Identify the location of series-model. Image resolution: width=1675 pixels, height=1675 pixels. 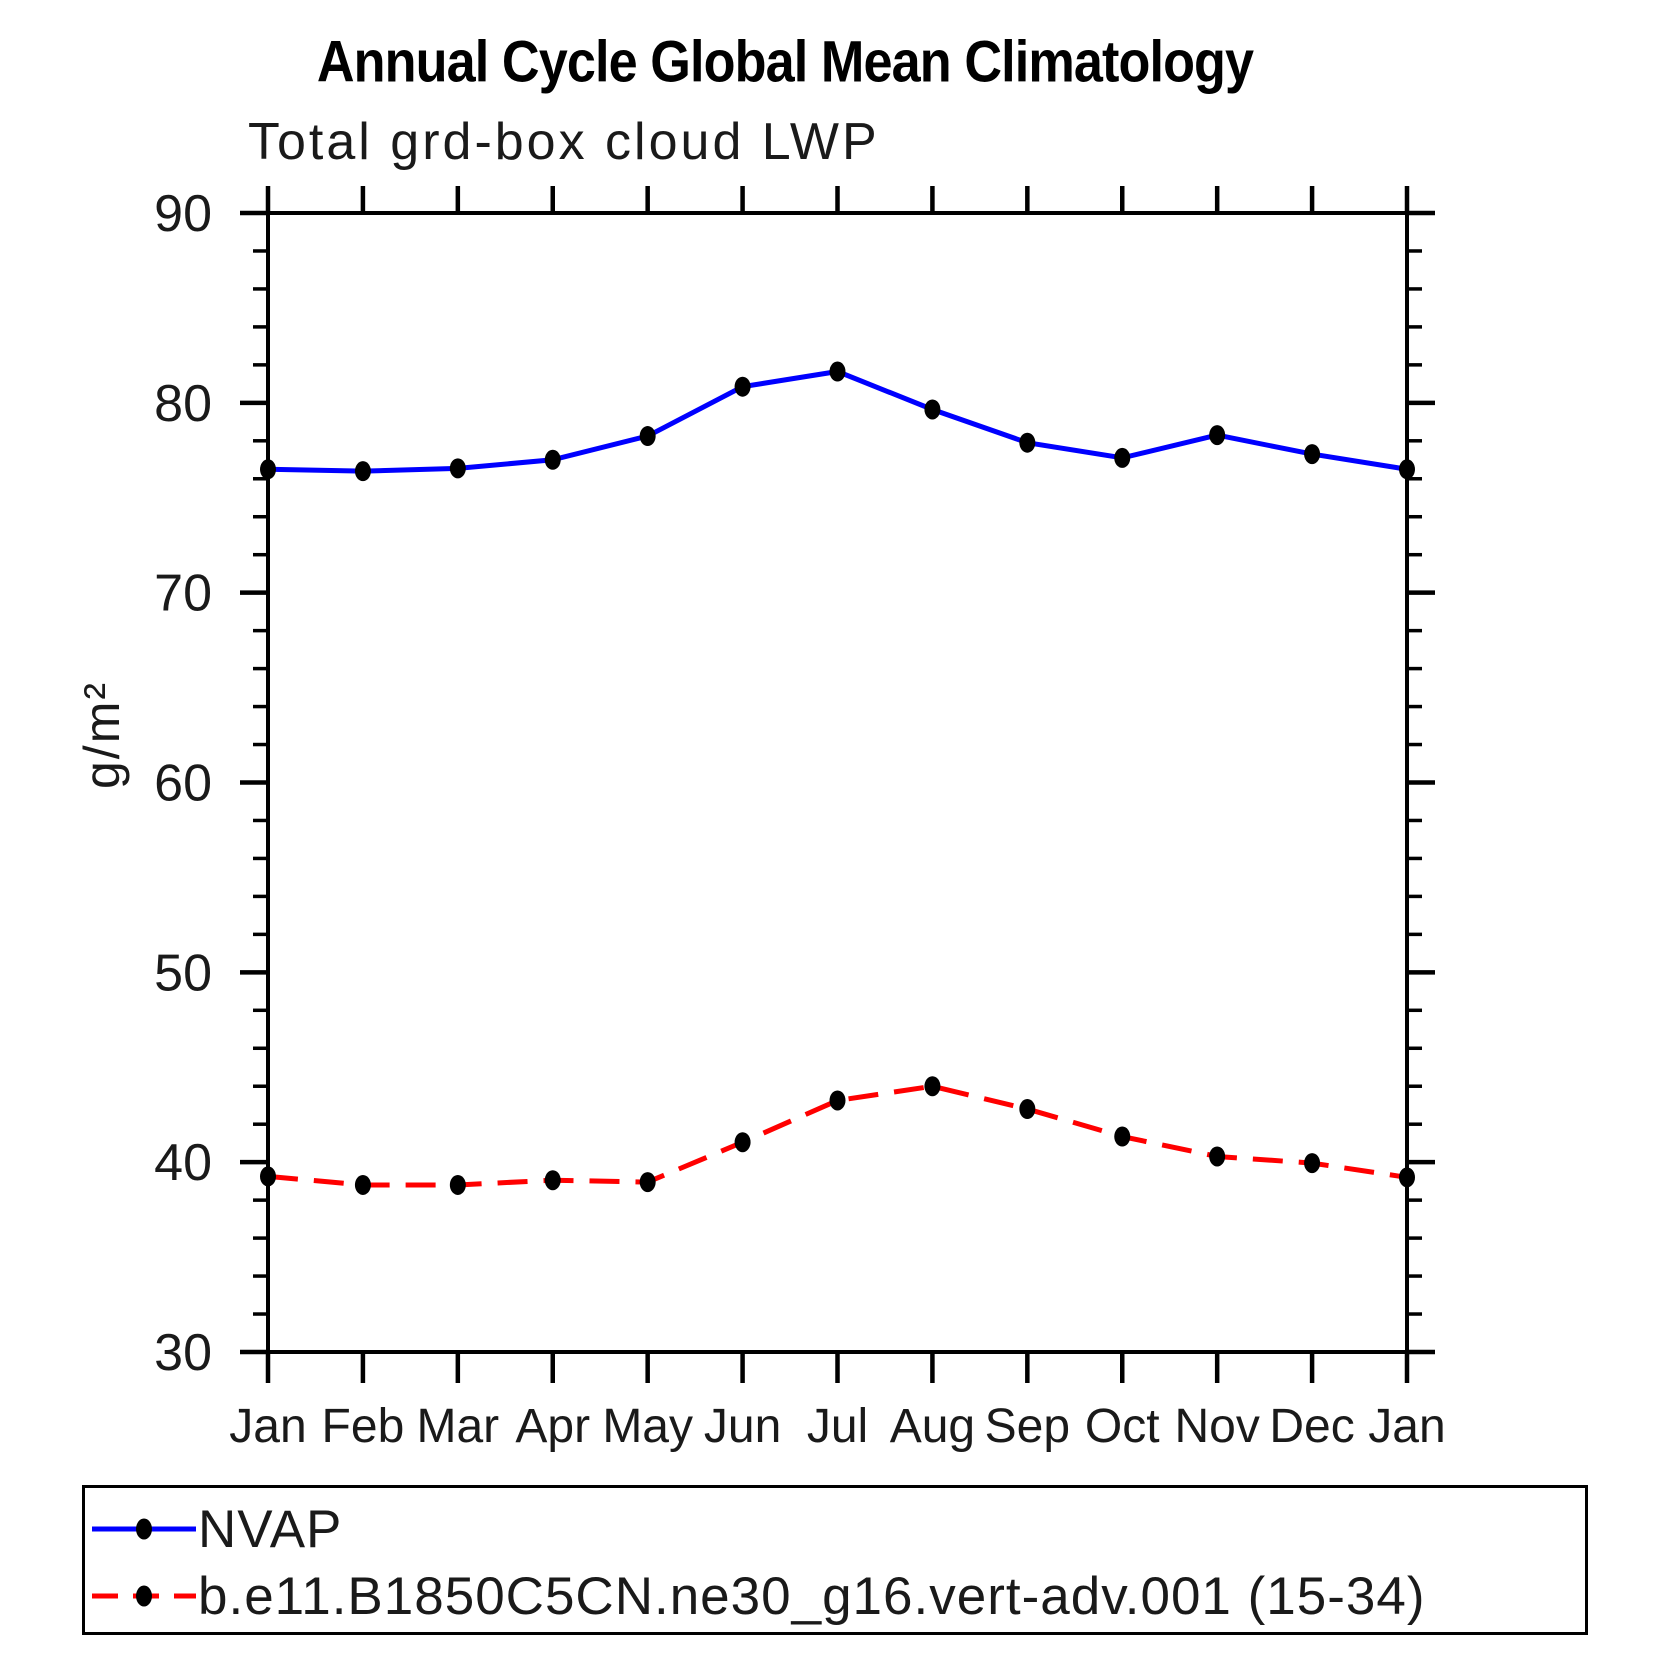
(837, 1135).